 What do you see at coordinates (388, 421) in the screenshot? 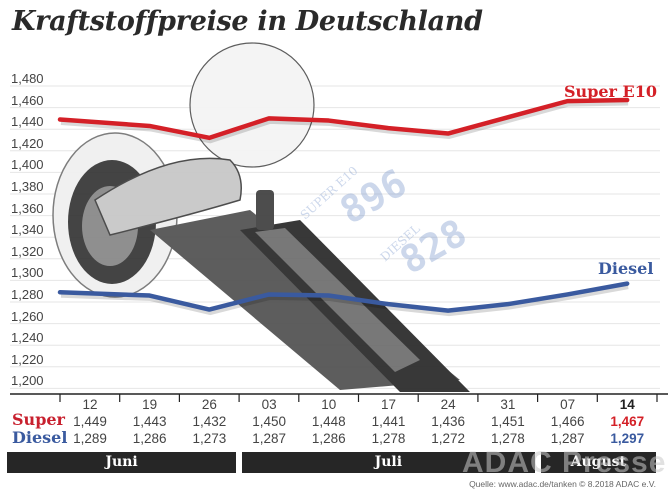
I see `price-cell-super: 1,441` at bounding box center [388, 421].